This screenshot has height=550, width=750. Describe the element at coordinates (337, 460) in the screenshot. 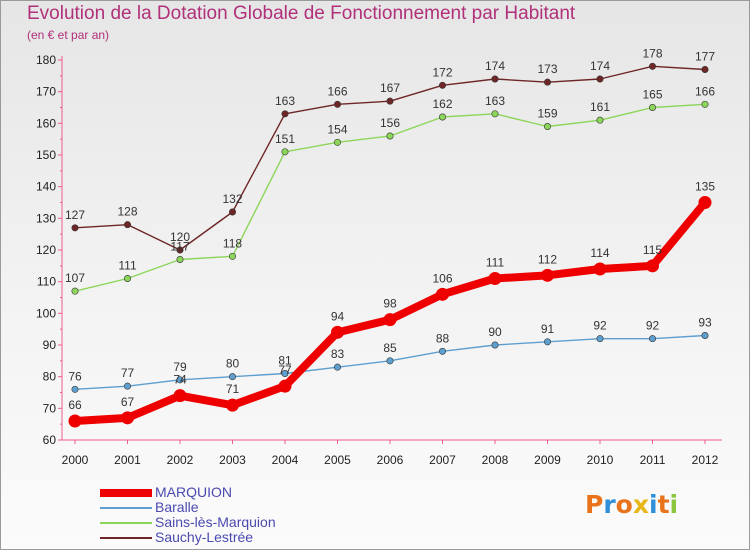

I see `x-tick-label: 2005` at that location.